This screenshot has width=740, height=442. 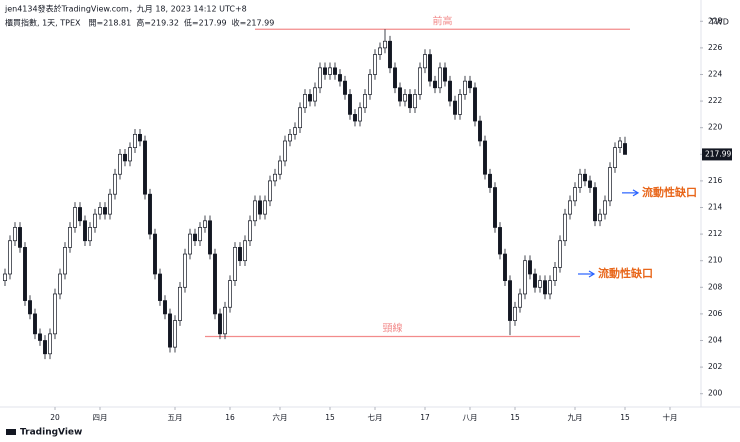 I want to click on x-tick-label: 九月, so click(x=575, y=417).